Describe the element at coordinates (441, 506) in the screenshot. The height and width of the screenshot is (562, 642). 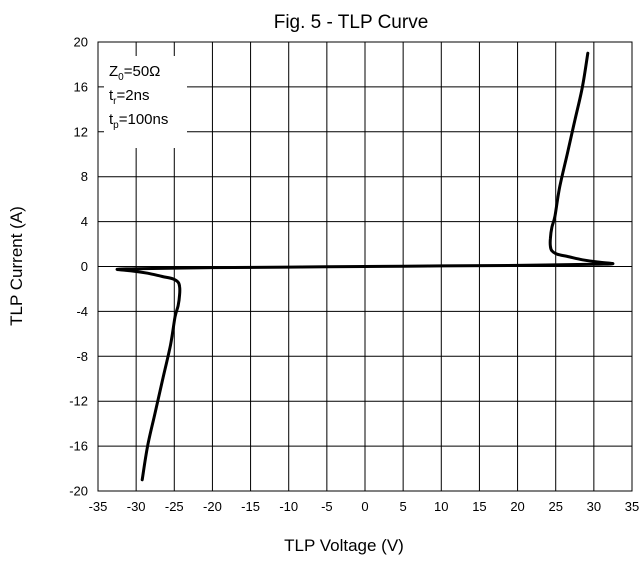
I see `x-tick-label: 10` at that location.